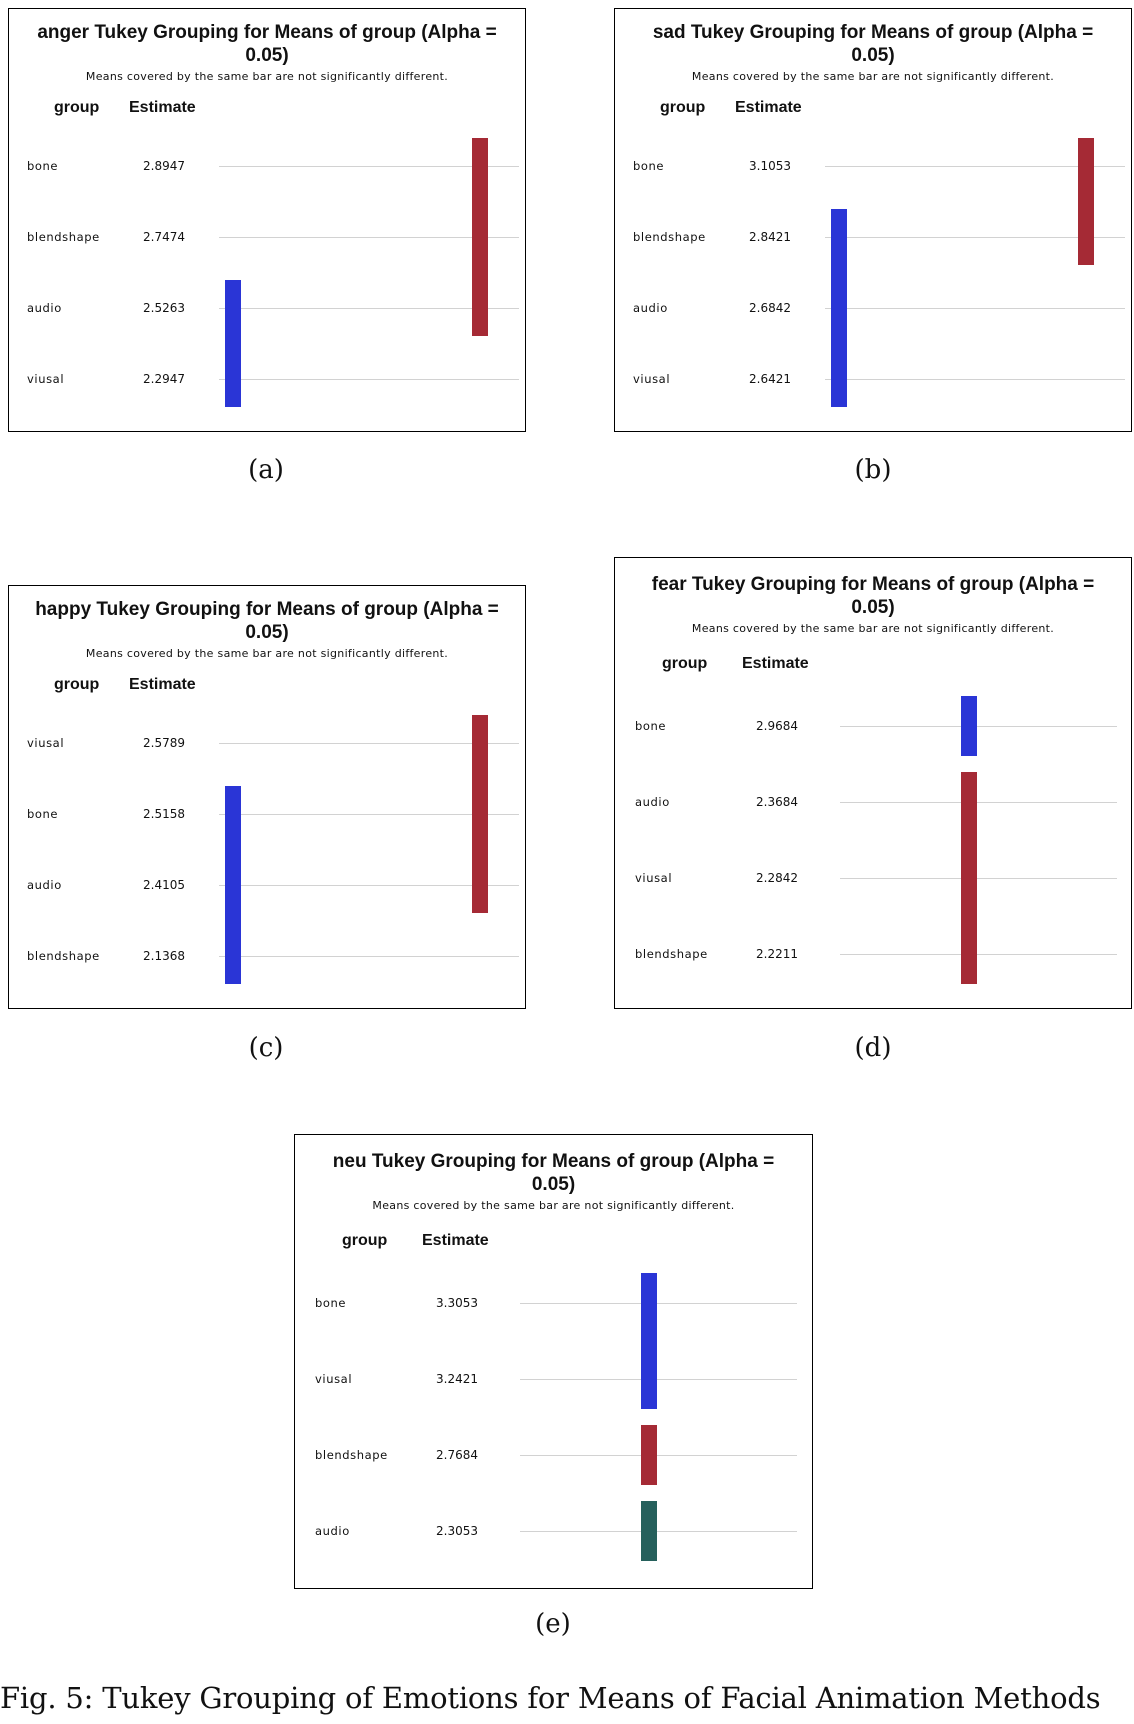 This screenshot has height=1724, width=1134. What do you see at coordinates (770, 166) in the screenshot?
I see `estimate-value: 3.1053` at bounding box center [770, 166].